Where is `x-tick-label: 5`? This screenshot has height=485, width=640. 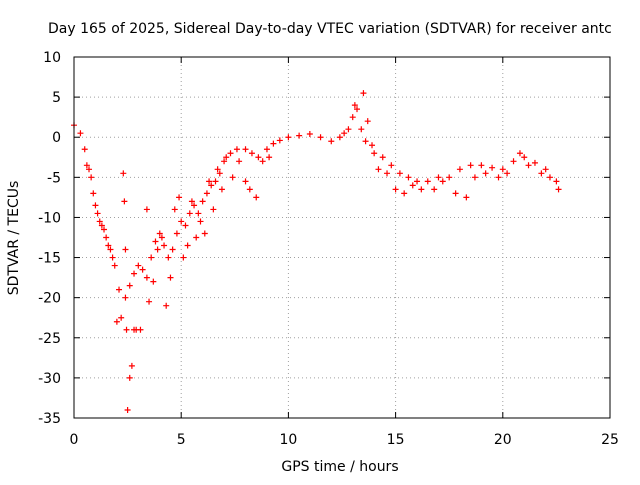 x-tick-label: 5 is located at coordinates (181, 440).